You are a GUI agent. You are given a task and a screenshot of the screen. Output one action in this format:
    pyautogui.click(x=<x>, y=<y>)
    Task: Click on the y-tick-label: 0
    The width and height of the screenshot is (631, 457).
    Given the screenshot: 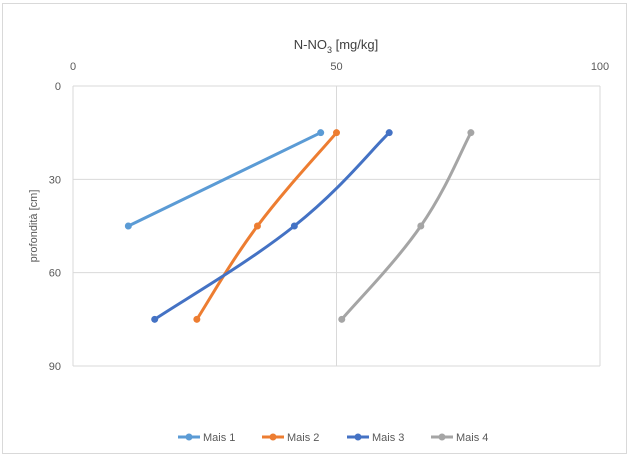 What is the action you would take?
    pyautogui.click(x=58, y=87)
    